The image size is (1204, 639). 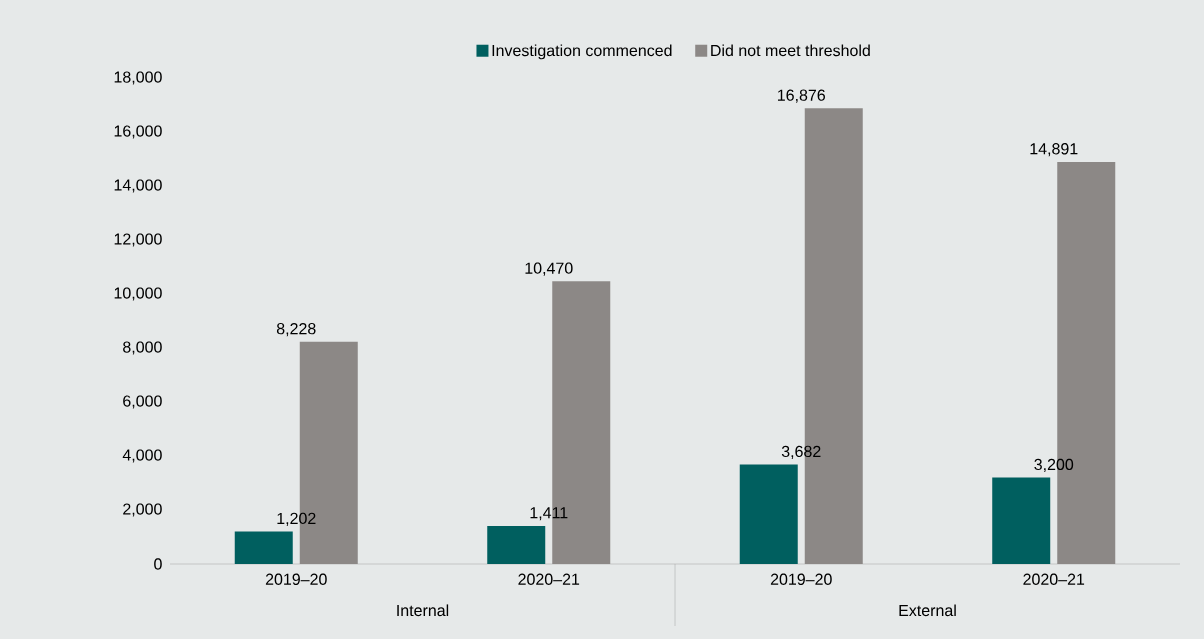 I want to click on text: Internal, so click(x=423, y=610).